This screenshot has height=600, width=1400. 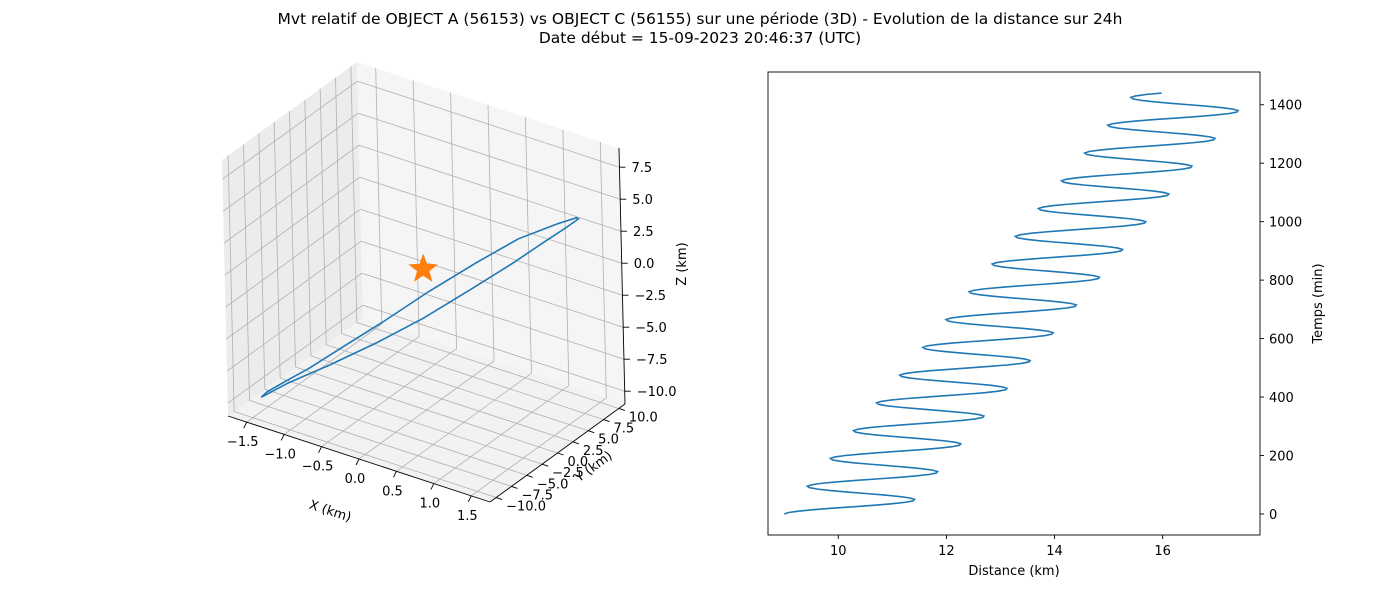 What do you see at coordinates (280, 454) in the screenshot?
I see `x-tick-label: −1.0` at bounding box center [280, 454].